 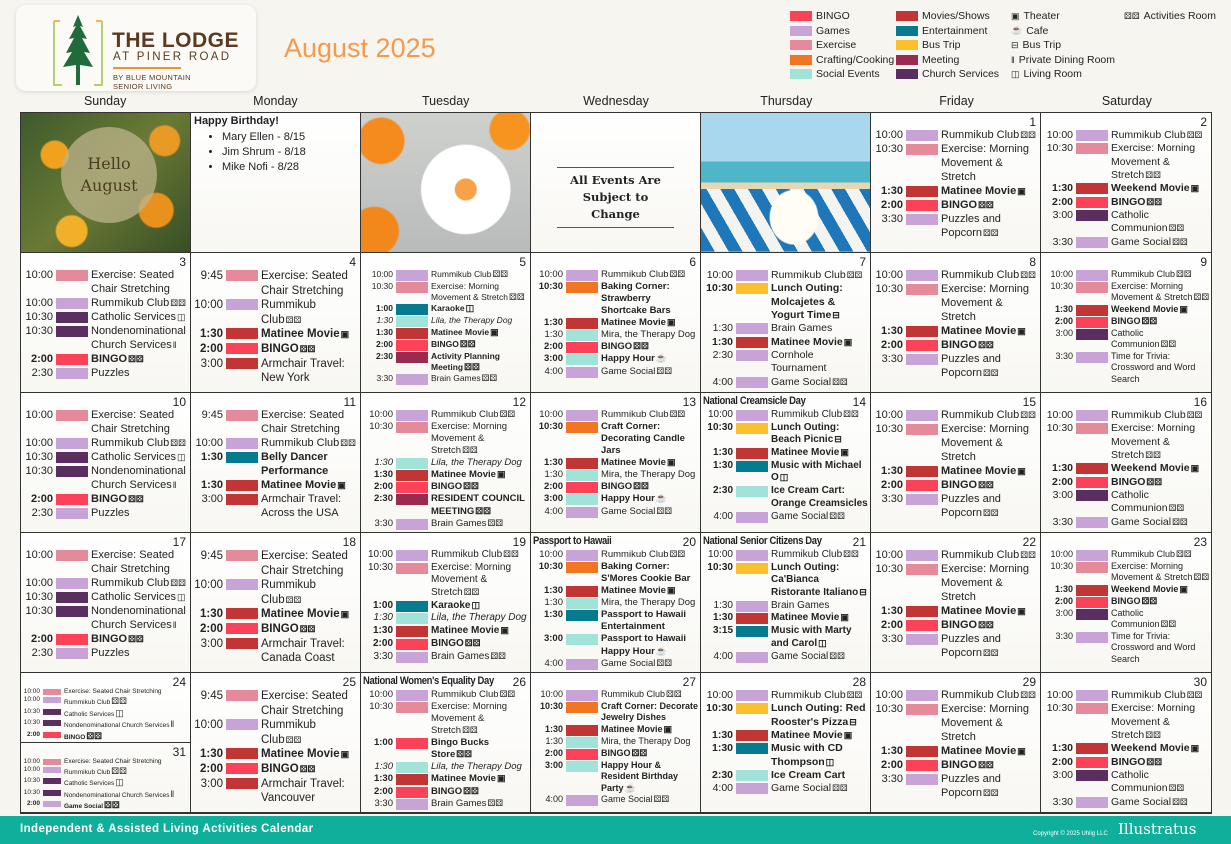 I want to click on event-item: 3:30 Game Social⚄⚄, so click(x=1126, y=522).